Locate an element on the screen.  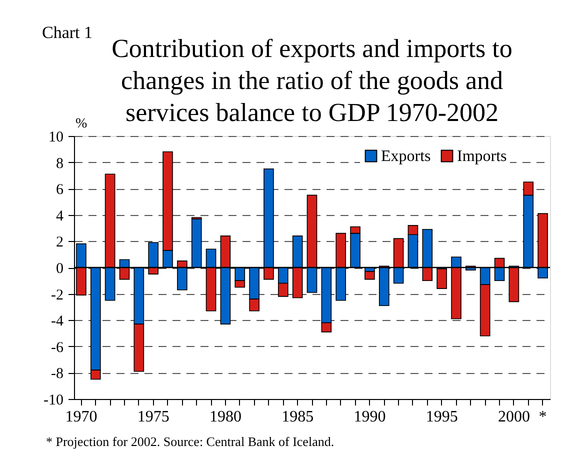
y-tick-label: 6 is located at coordinates (60, 190).